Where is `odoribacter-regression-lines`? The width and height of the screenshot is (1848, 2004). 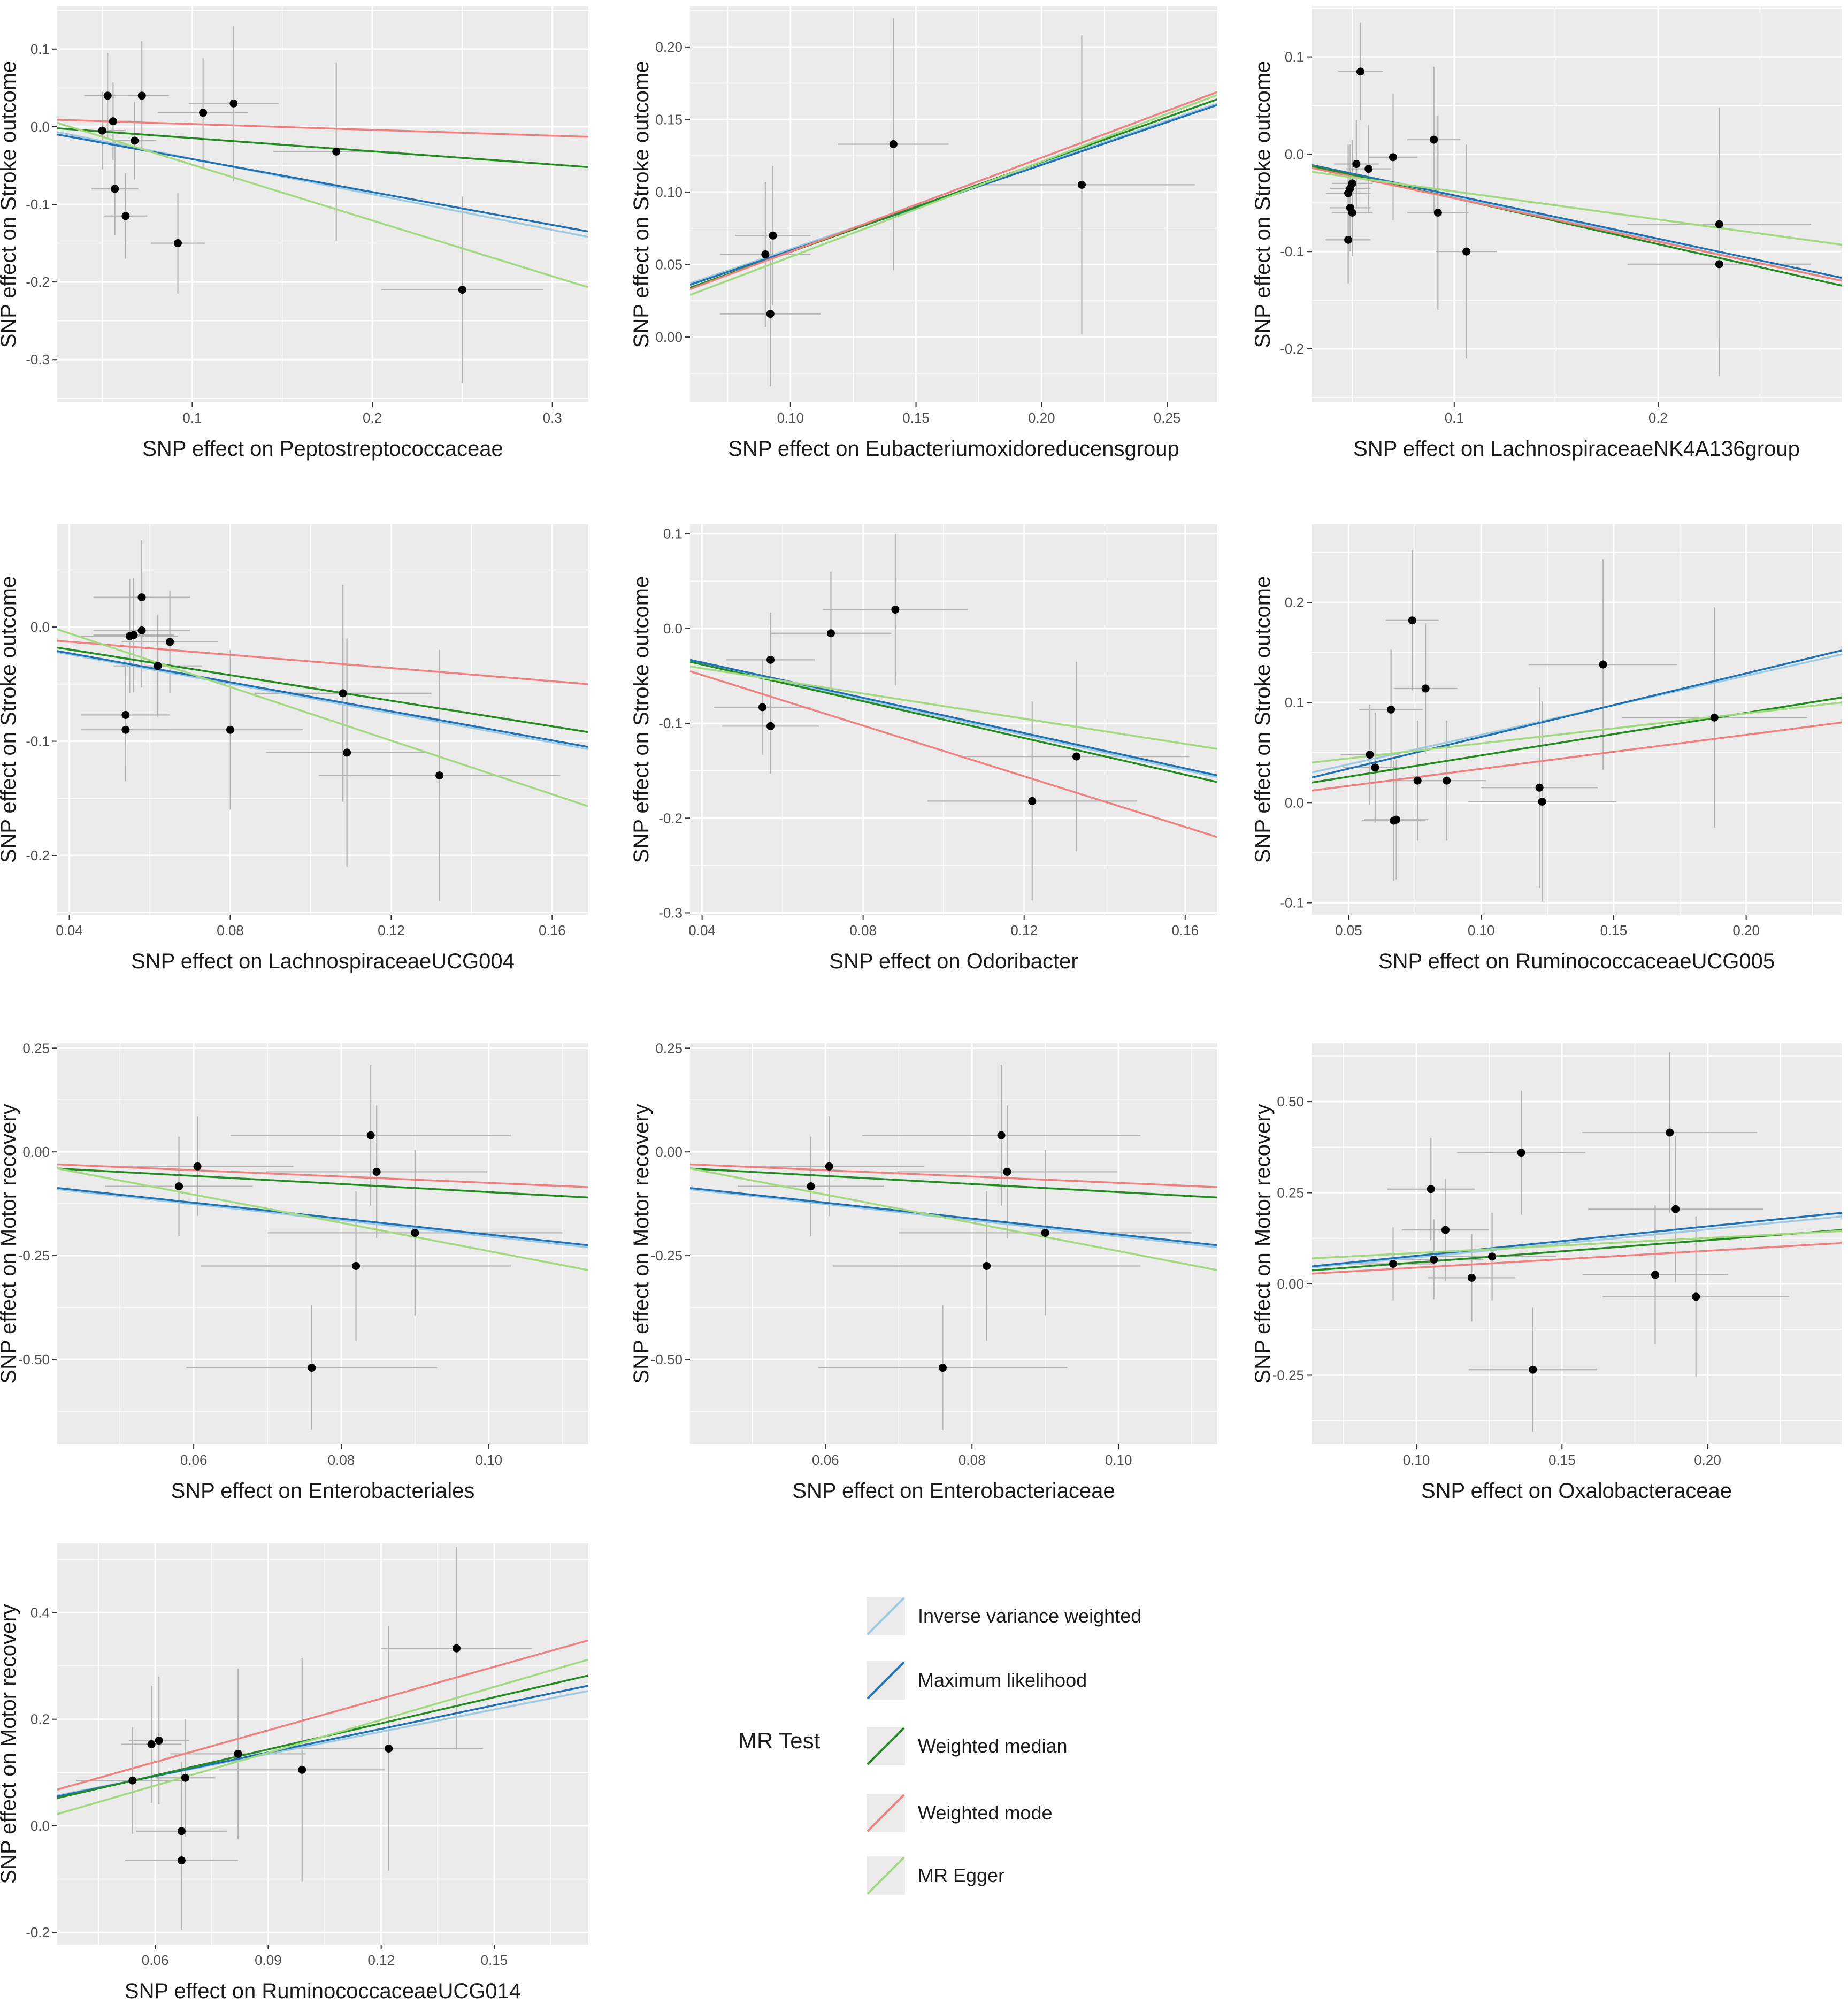 odoribacter-regression-lines is located at coordinates (954, 748).